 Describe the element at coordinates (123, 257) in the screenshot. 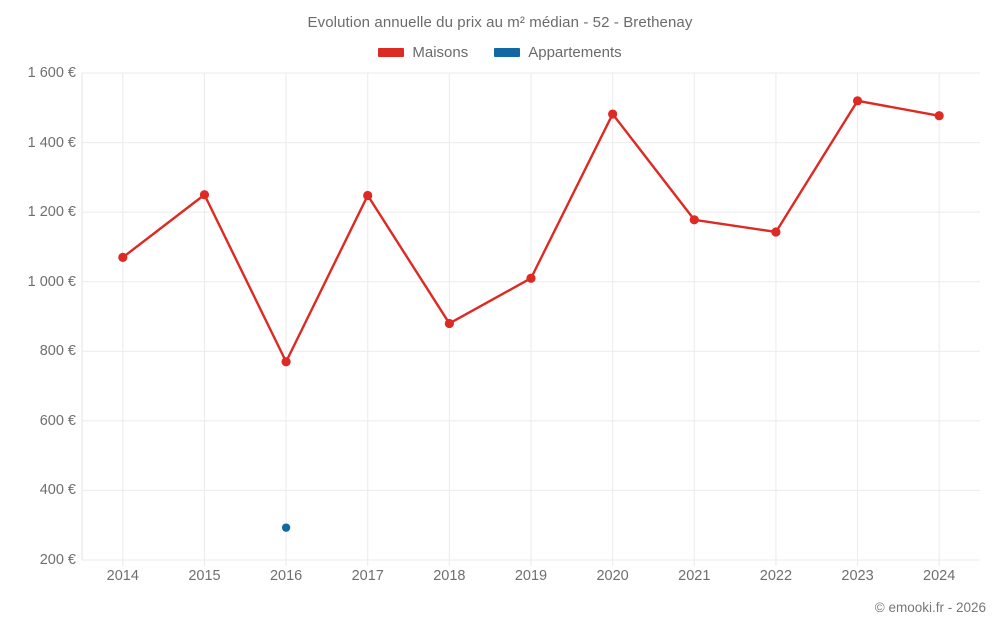

I see `data-point-maisons-2014` at that location.